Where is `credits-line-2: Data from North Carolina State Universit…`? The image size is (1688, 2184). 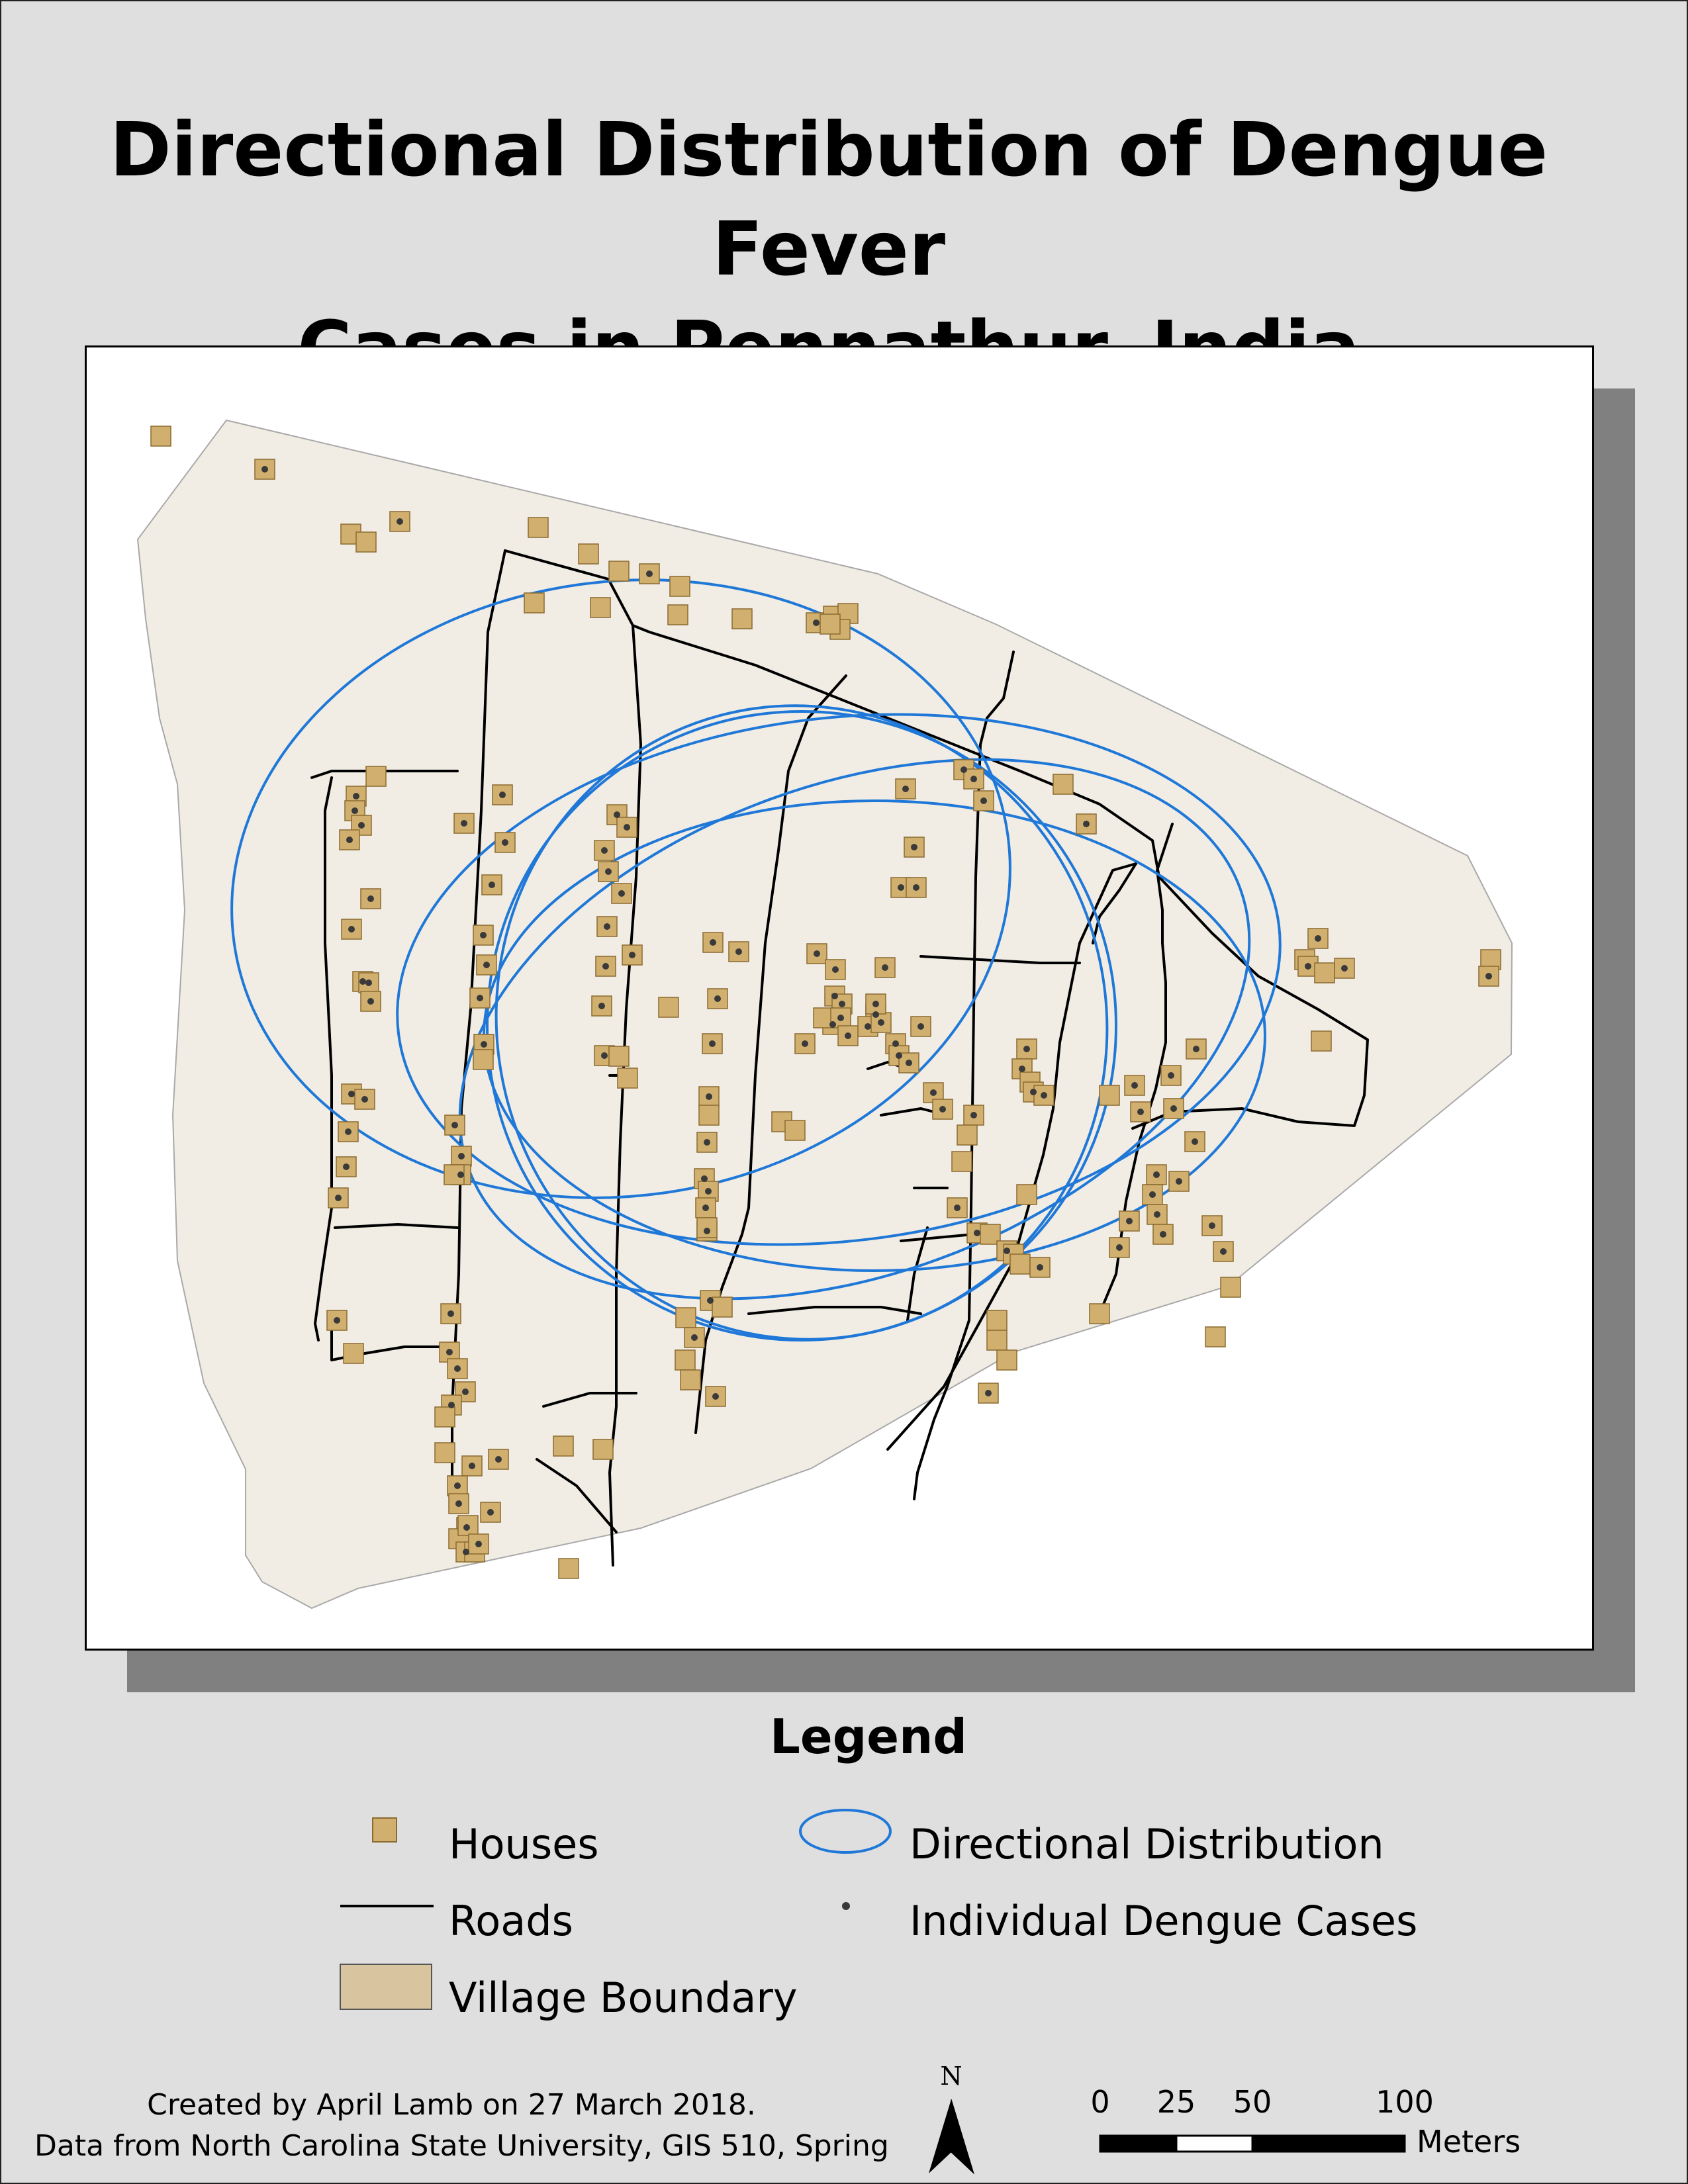 credits-line-2: Data from North Carolina State Universit… is located at coordinates (461, 2146).